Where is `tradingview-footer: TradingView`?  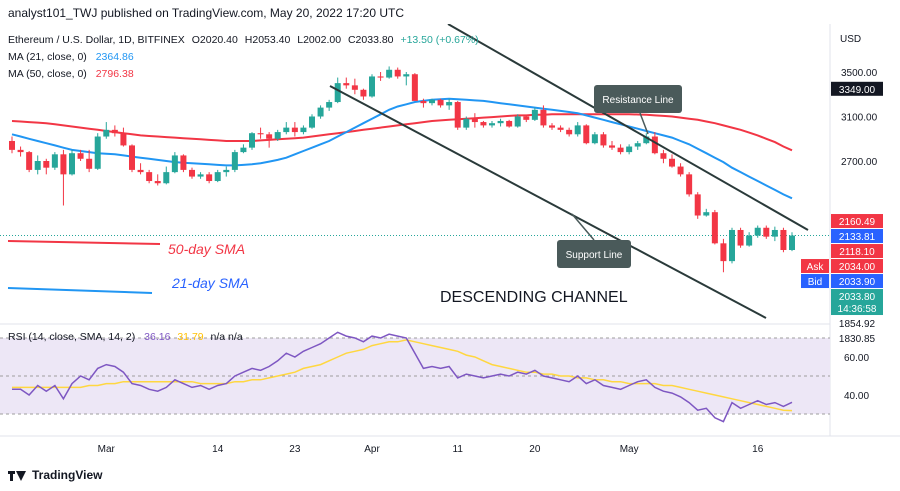 tradingview-footer: TradingView is located at coordinates (55, 475).